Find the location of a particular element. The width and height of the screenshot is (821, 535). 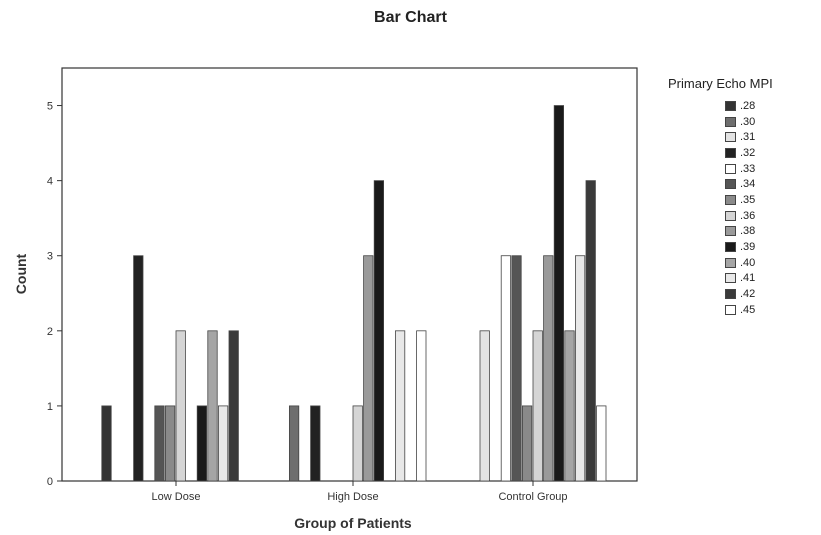

legend-item: .41 is located at coordinates (771, 279).